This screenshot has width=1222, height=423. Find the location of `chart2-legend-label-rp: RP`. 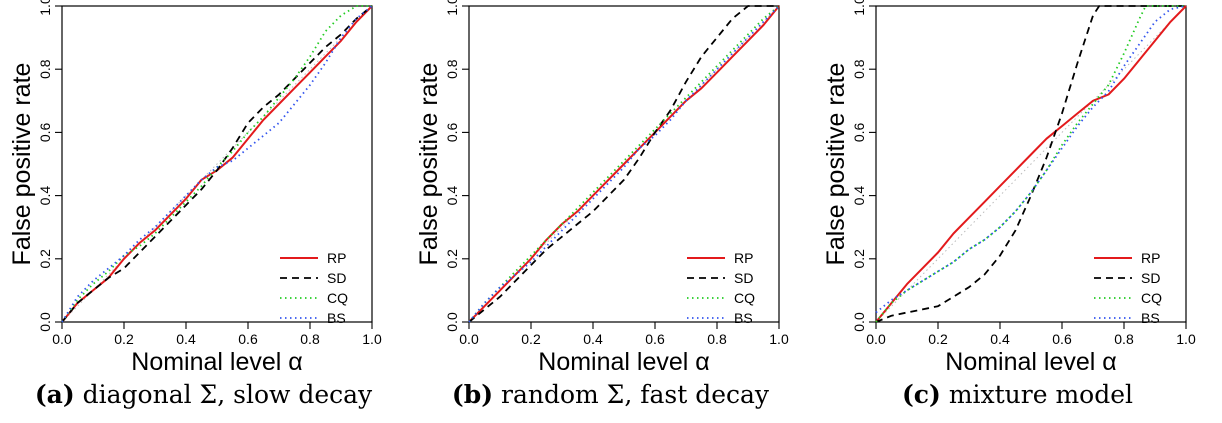

chart2-legend-label-rp: RP is located at coordinates (1150, 258).